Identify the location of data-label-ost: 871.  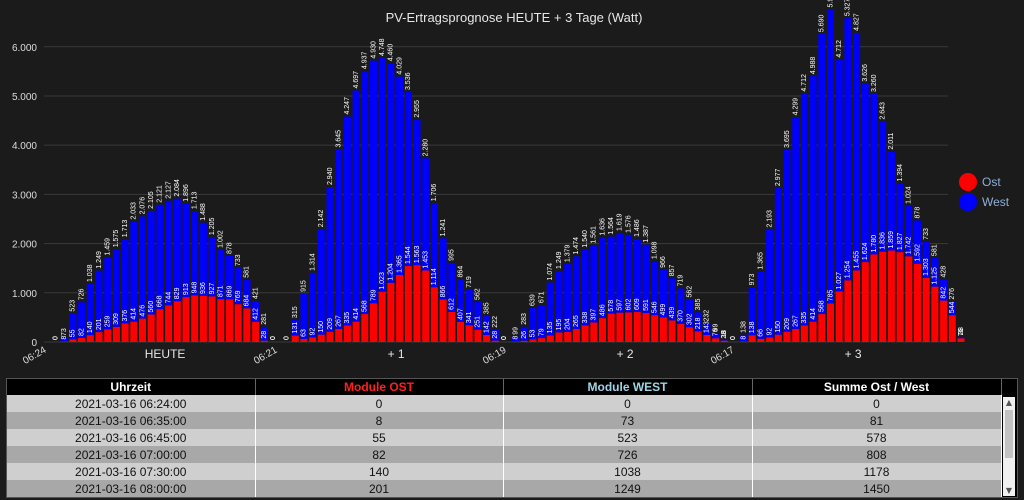
(221, 291).